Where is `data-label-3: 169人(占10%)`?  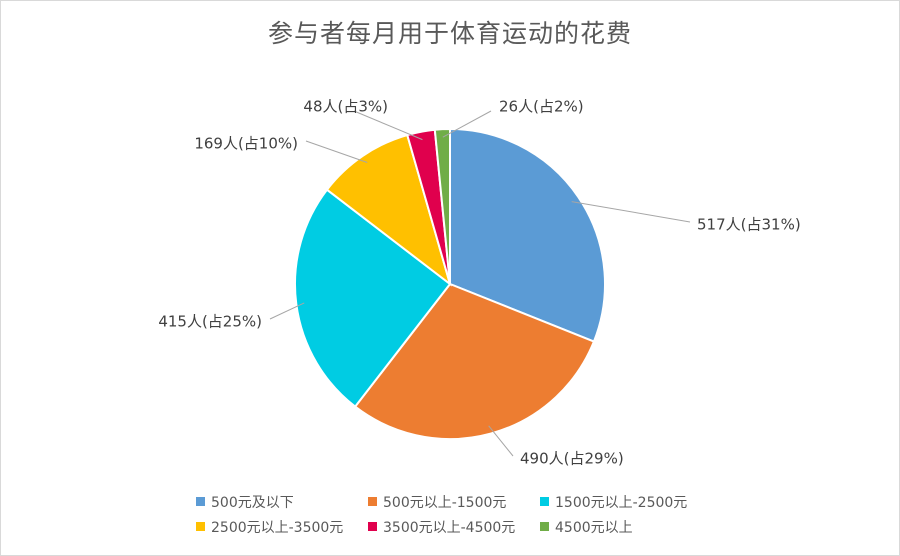
data-label-3: 169人(占10%) is located at coordinates (246, 144).